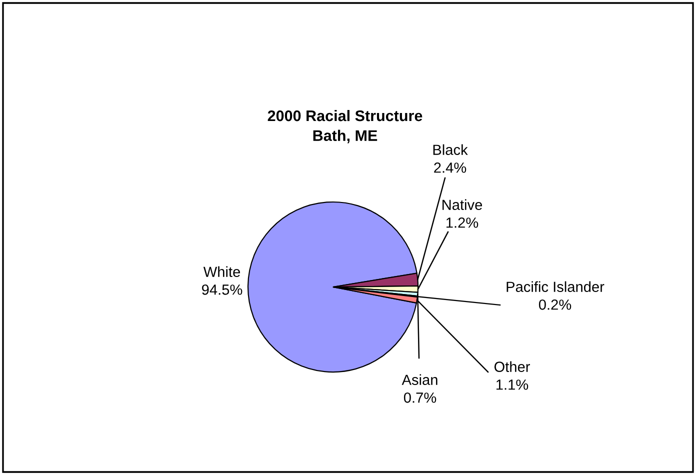  What do you see at coordinates (222, 289) in the screenshot?
I see `data-label: 94.5%` at bounding box center [222, 289].